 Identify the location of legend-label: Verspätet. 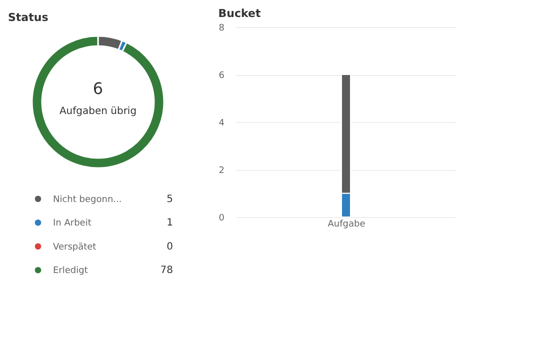
(75, 247).